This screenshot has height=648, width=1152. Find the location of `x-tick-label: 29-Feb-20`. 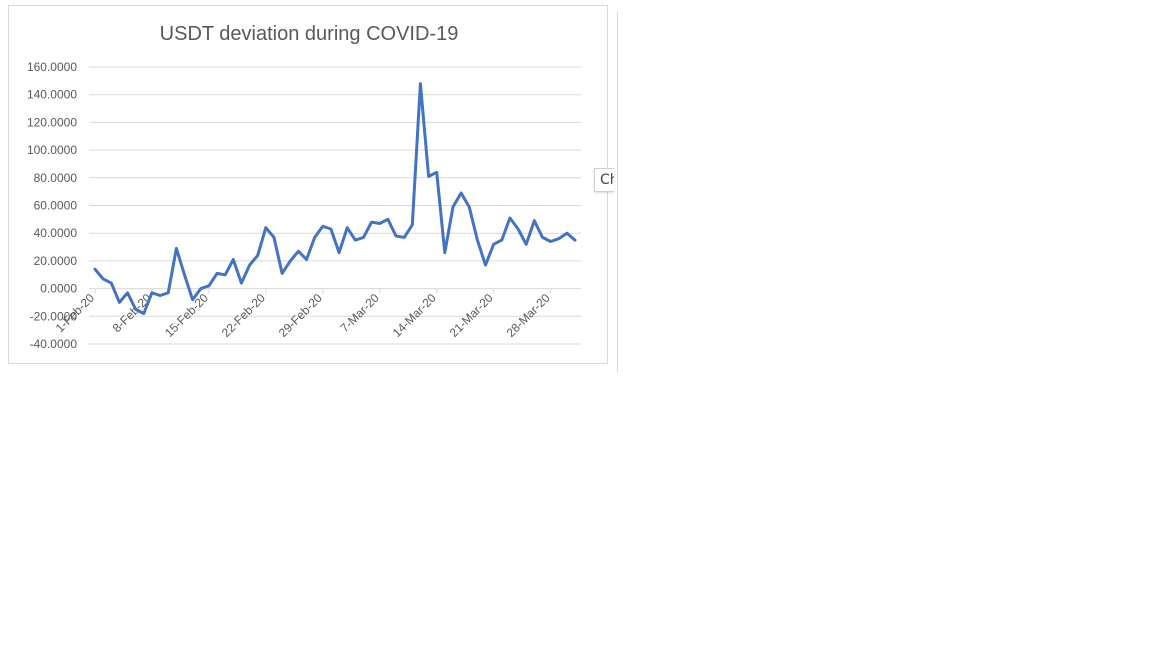

x-tick-label: 29-Feb-20 is located at coordinates (300, 315).